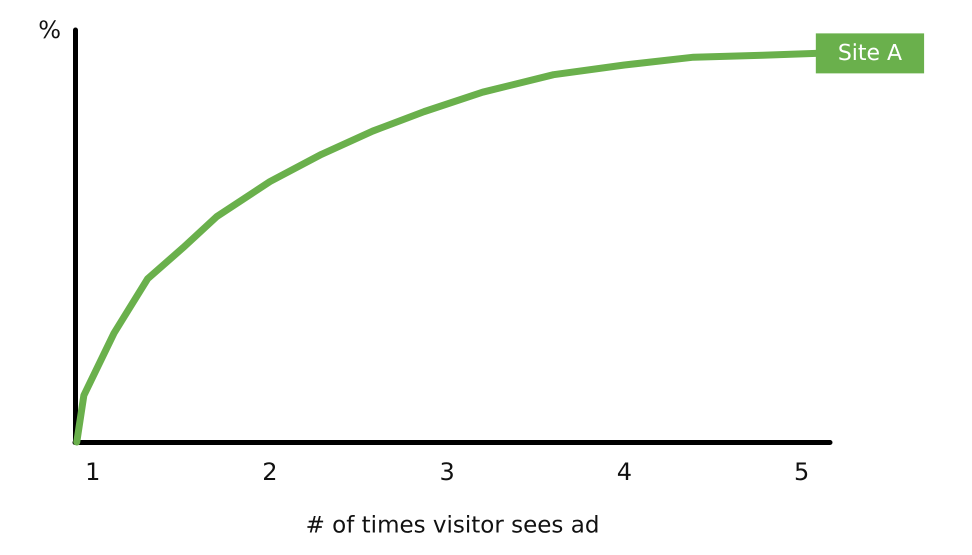  Describe the element at coordinates (453, 525) in the screenshot. I see `x-axis-title: # of times visitor sees ad` at that location.